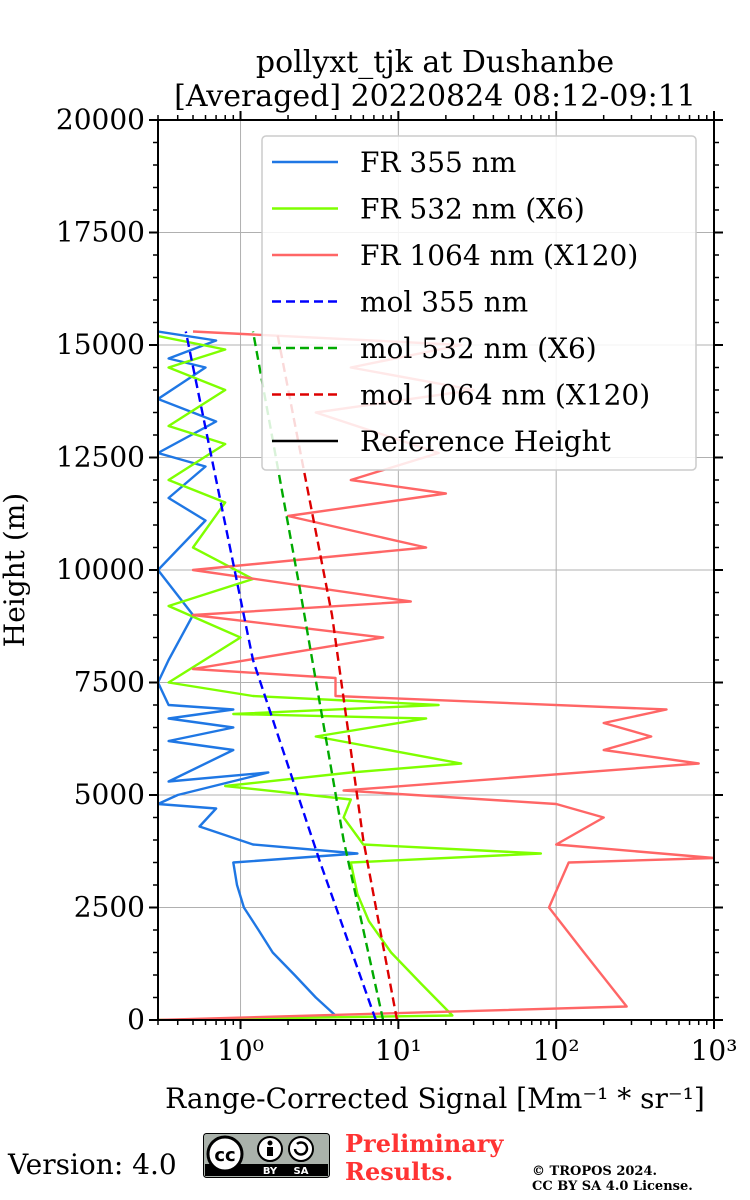 The height and width of the screenshot is (1200, 750). I want to click on legend-label: mol 532 nm (X6), so click(478, 348).